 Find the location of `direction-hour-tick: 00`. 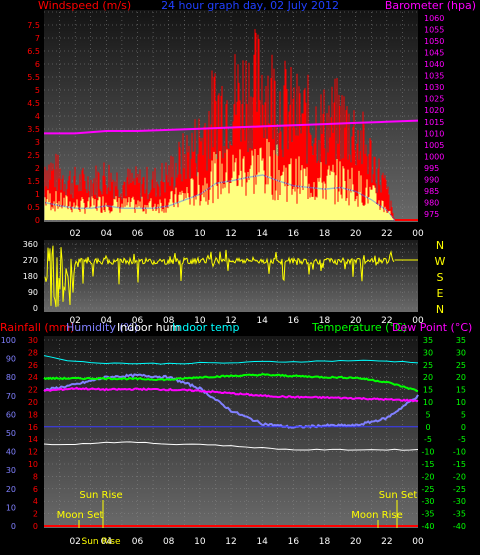

direction-hour-tick: 00 is located at coordinates (418, 321).